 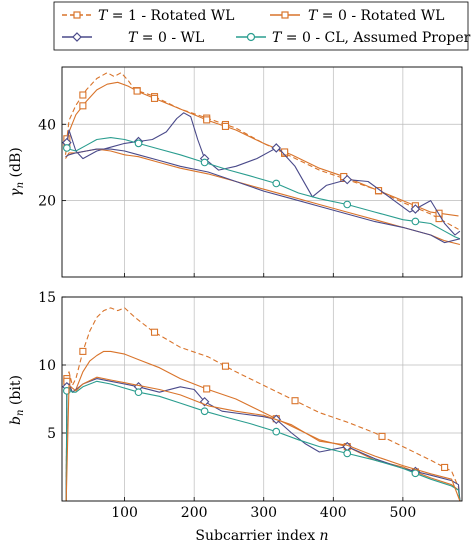 What do you see at coordinates (333, 513) in the screenshot?
I see `xtick-label: 400` at bounding box center [333, 513].